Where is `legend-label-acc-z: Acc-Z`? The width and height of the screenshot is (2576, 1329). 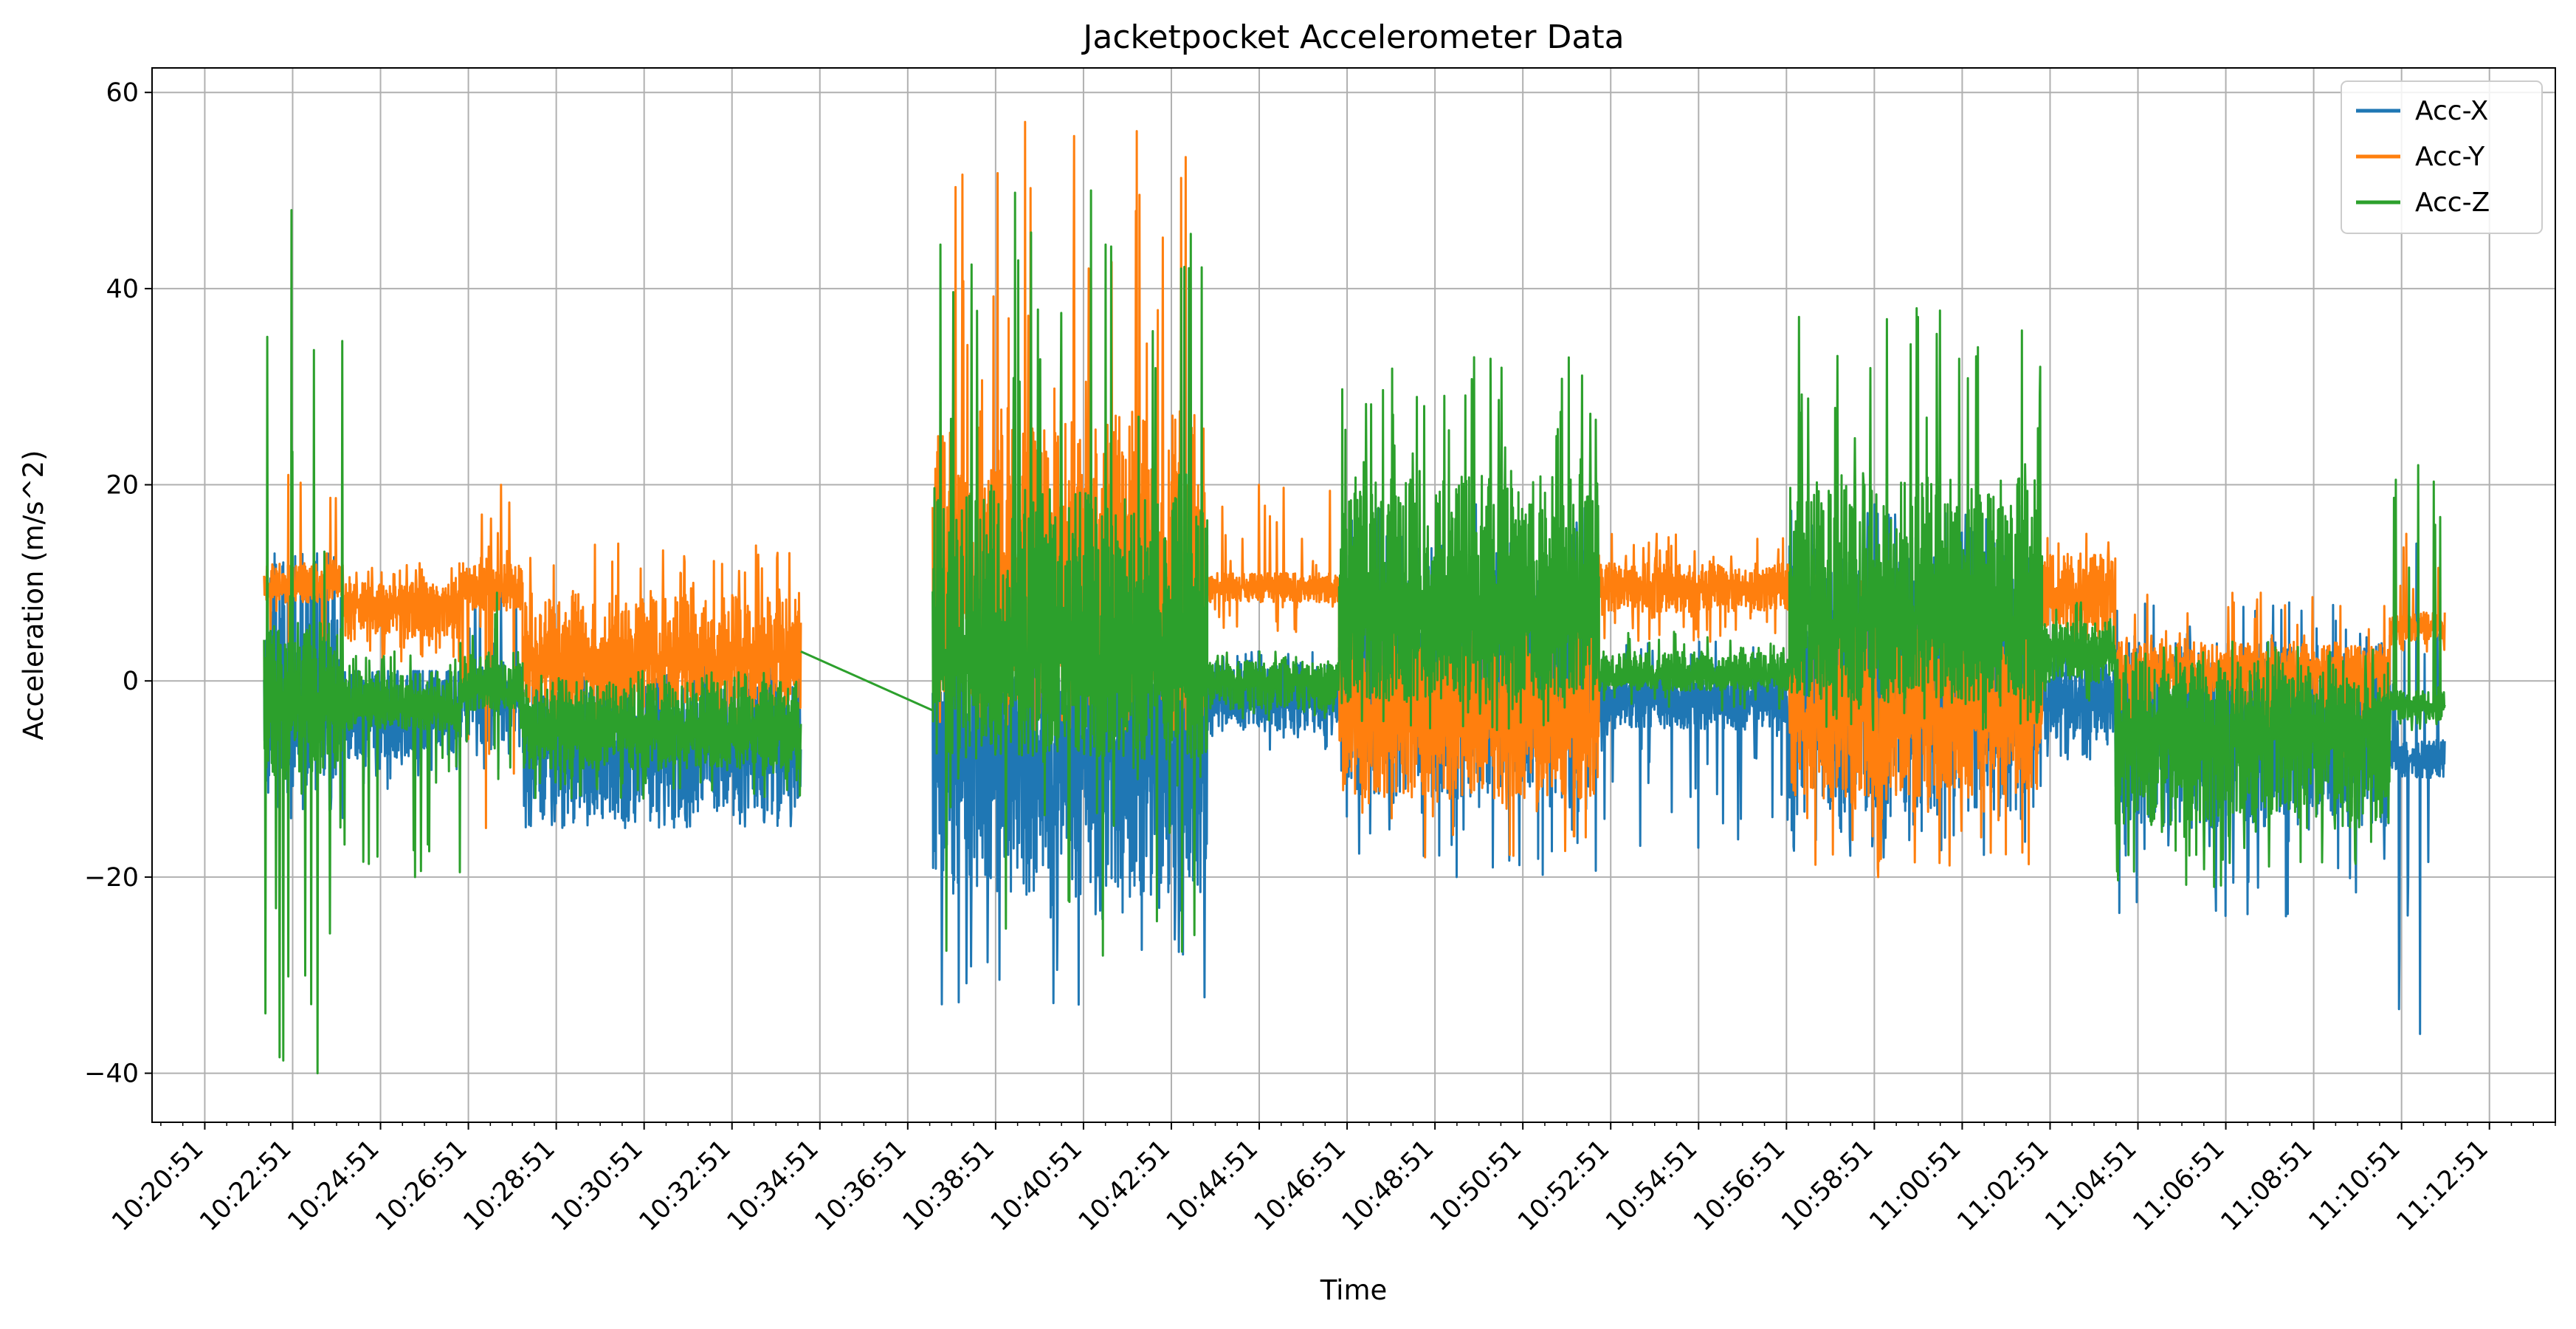
legend-label-acc-z: Acc-Z is located at coordinates (2453, 203).